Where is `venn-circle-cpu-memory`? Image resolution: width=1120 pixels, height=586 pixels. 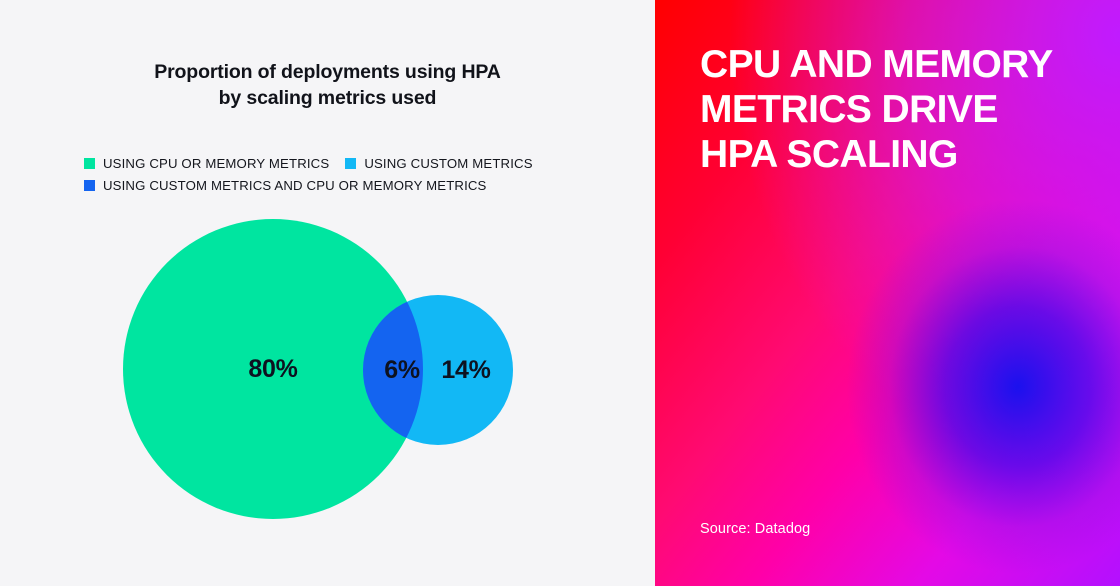
venn-circle-cpu-memory is located at coordinates (273, 369).